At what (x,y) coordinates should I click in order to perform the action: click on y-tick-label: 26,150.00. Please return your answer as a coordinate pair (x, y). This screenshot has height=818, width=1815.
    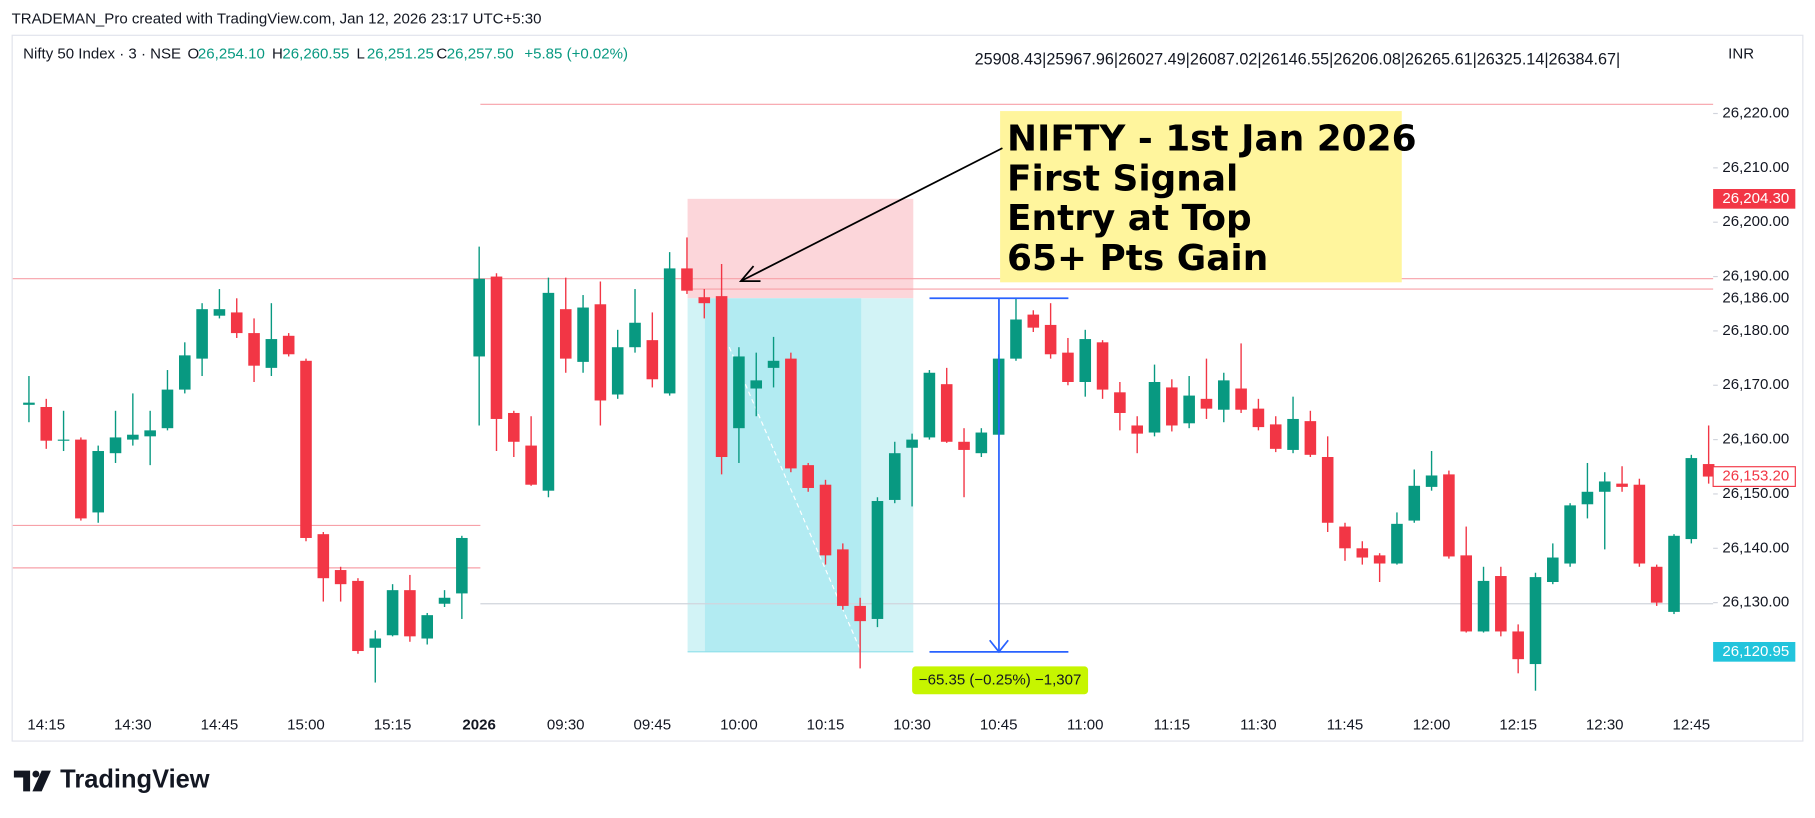
    Looking at the image, I should click on (1755, 493).